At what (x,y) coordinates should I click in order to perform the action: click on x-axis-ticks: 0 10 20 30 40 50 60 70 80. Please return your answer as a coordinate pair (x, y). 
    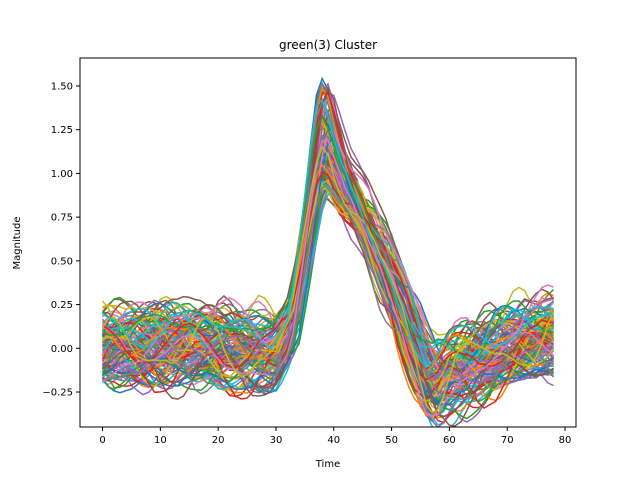
    Looking at the image, I should click on (335, 436).